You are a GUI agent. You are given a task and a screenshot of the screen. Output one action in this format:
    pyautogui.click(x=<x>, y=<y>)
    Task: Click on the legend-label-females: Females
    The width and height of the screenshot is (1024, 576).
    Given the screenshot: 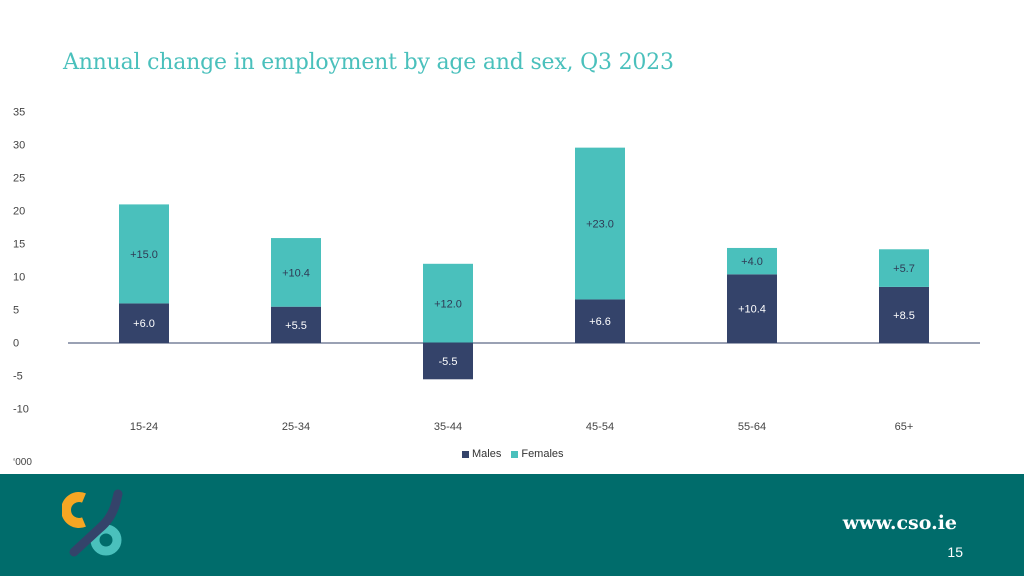 What is the action you would take?
    pyautogui.click(x=542, y=454)
    